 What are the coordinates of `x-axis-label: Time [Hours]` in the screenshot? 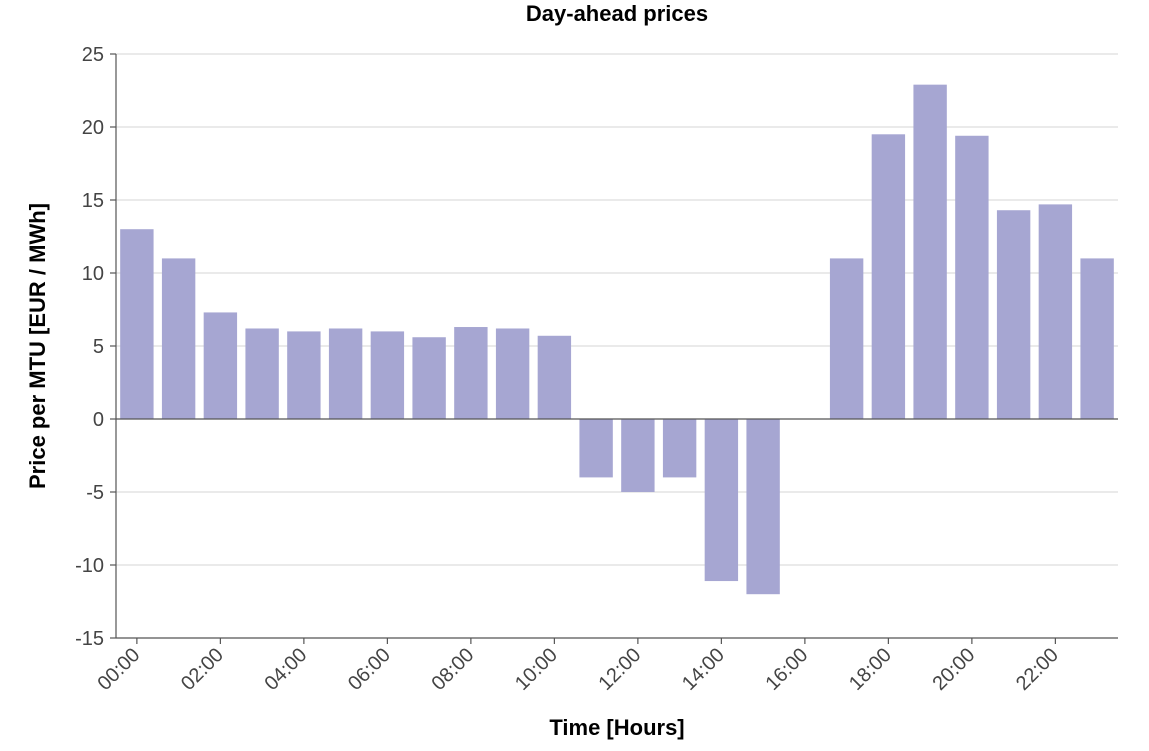 It's located at (616, 727).